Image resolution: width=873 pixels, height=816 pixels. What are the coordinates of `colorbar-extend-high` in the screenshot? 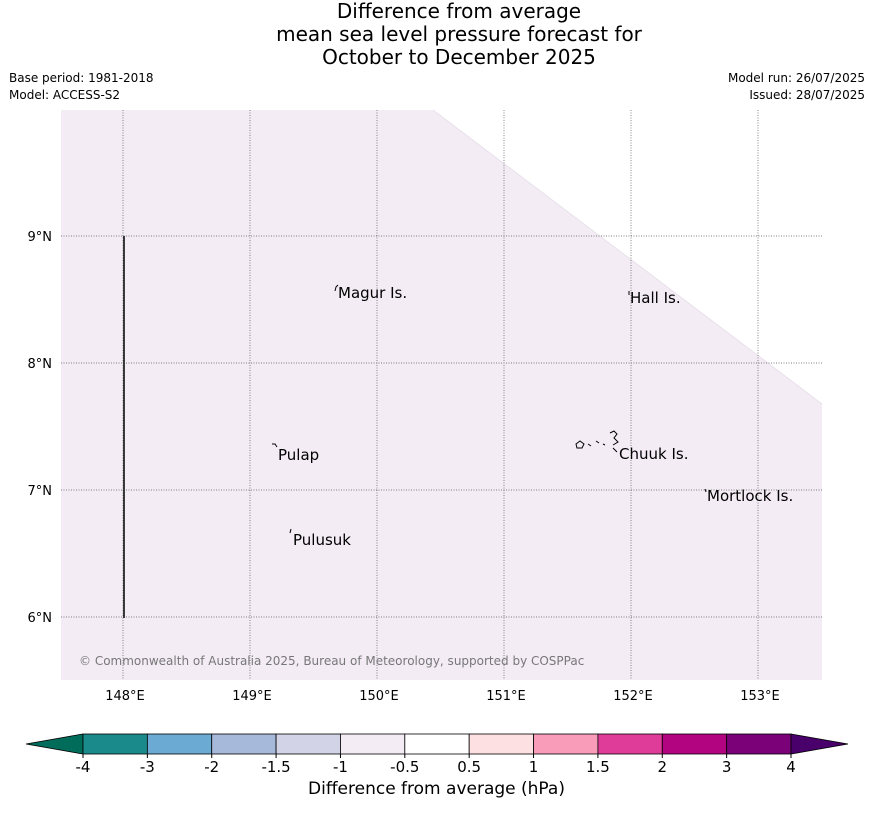 It's located at (819, 744).